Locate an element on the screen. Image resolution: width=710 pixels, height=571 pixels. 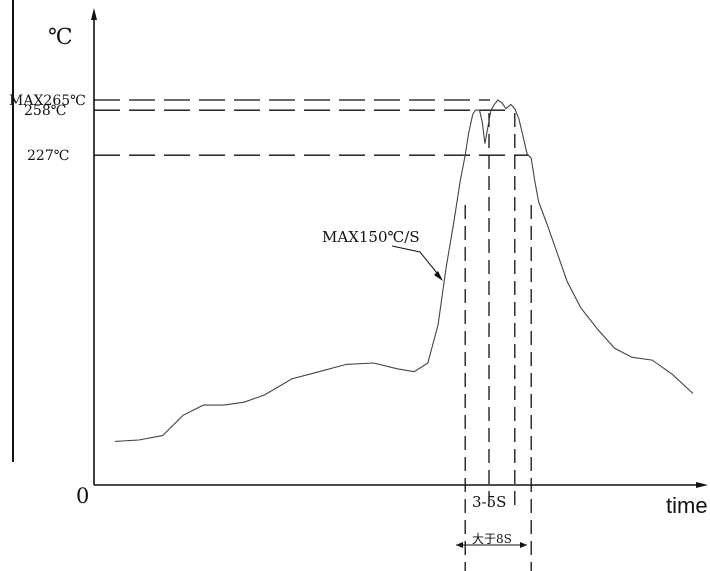
ramp-rate-arrowhead is located at coordinates (438, 276).